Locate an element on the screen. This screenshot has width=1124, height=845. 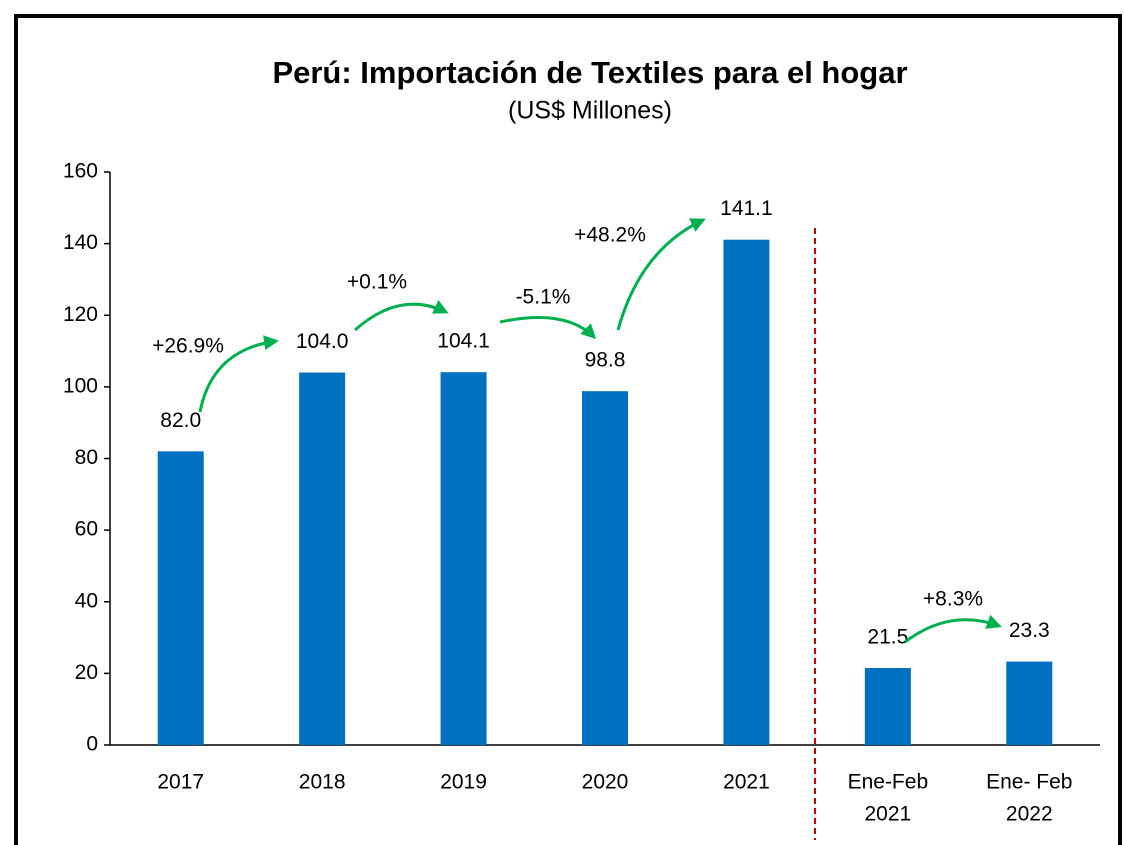
value-label: 21.5 is located at coordinates (887, 637).